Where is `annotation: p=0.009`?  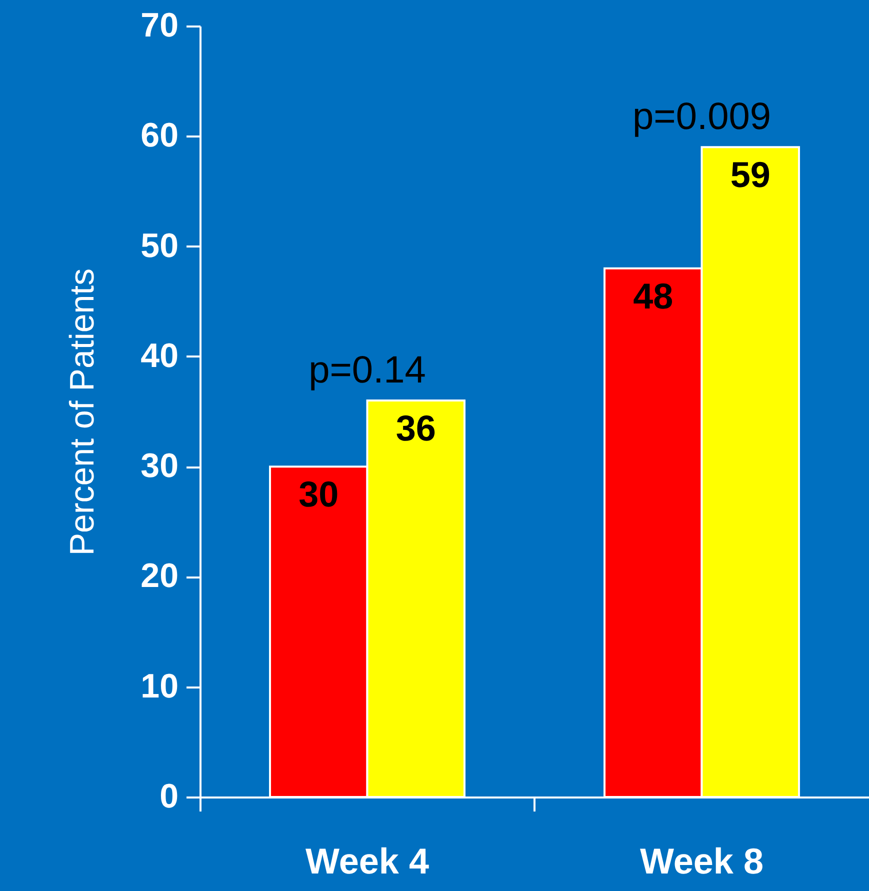
annotation: p=0.009 is located at coordinates (701, 117).